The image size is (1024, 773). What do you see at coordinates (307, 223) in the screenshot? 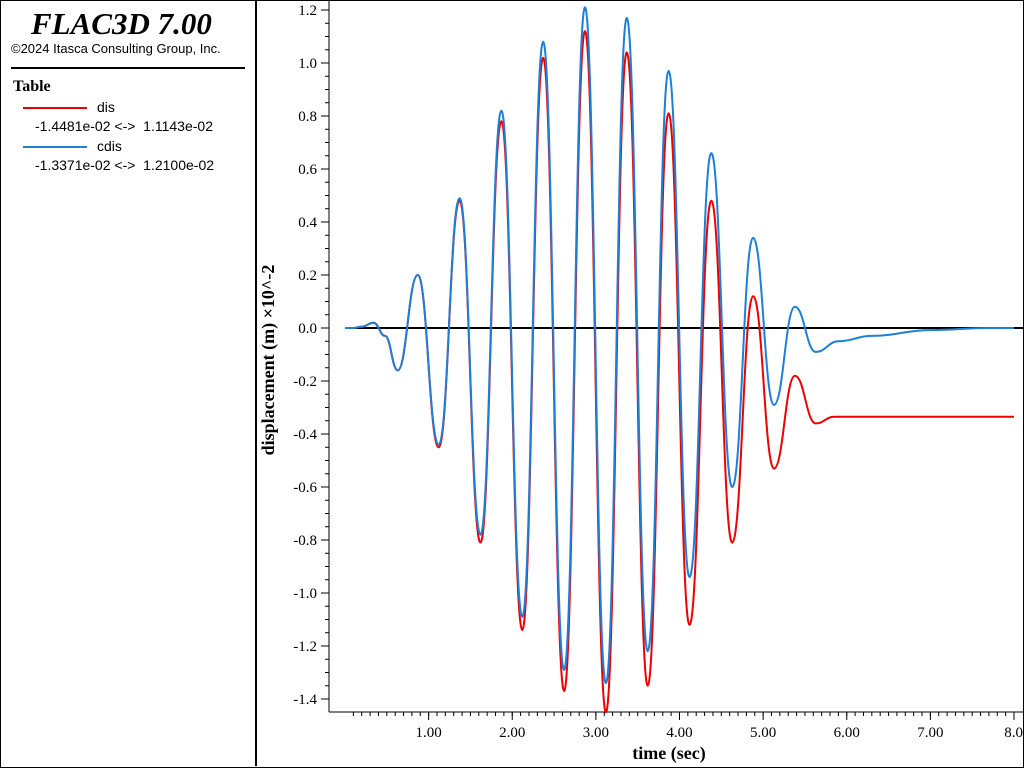
I see `y-tick-label: 0.4` at bounding box center [307, 223].